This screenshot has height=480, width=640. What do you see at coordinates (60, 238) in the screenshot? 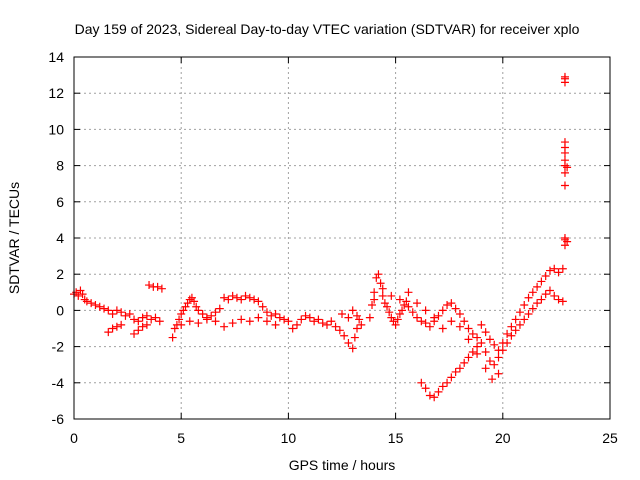
I see `y-tick-label: 4` at bounding box center [60, 238].